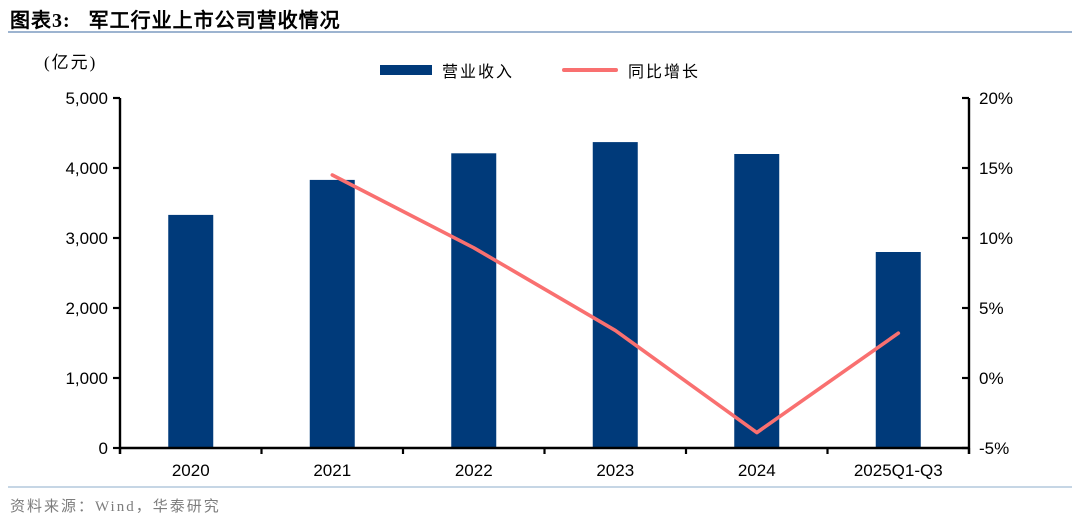 This screenshot has height=525, width=1080. Describe the element at coordinates (991, 308) in the screenshot. I see `y-axis-right-tick-label: 5%` at that location.